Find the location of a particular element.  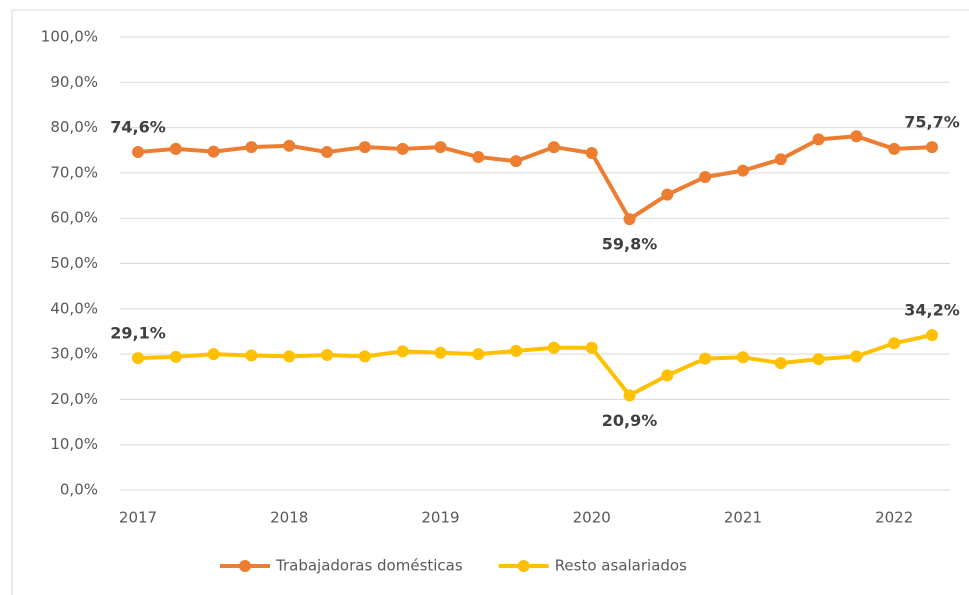

x-tick-label: 2018 is located at coordinates (289, 518).